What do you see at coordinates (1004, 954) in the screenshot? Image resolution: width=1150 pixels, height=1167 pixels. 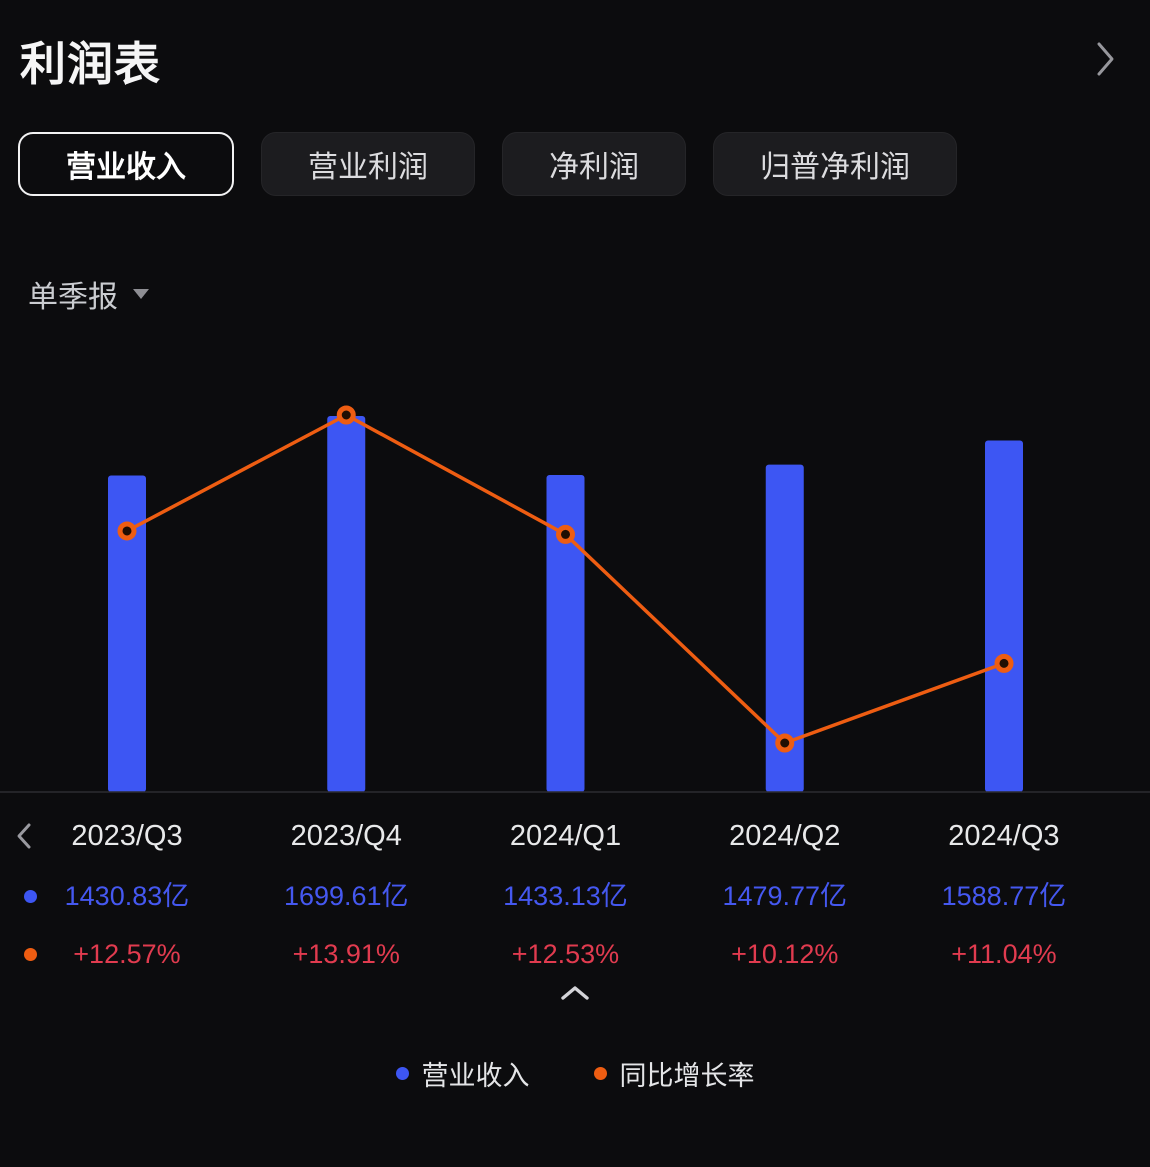 I see `growth-value: +11.04%` at bounding box center [1004, 954].